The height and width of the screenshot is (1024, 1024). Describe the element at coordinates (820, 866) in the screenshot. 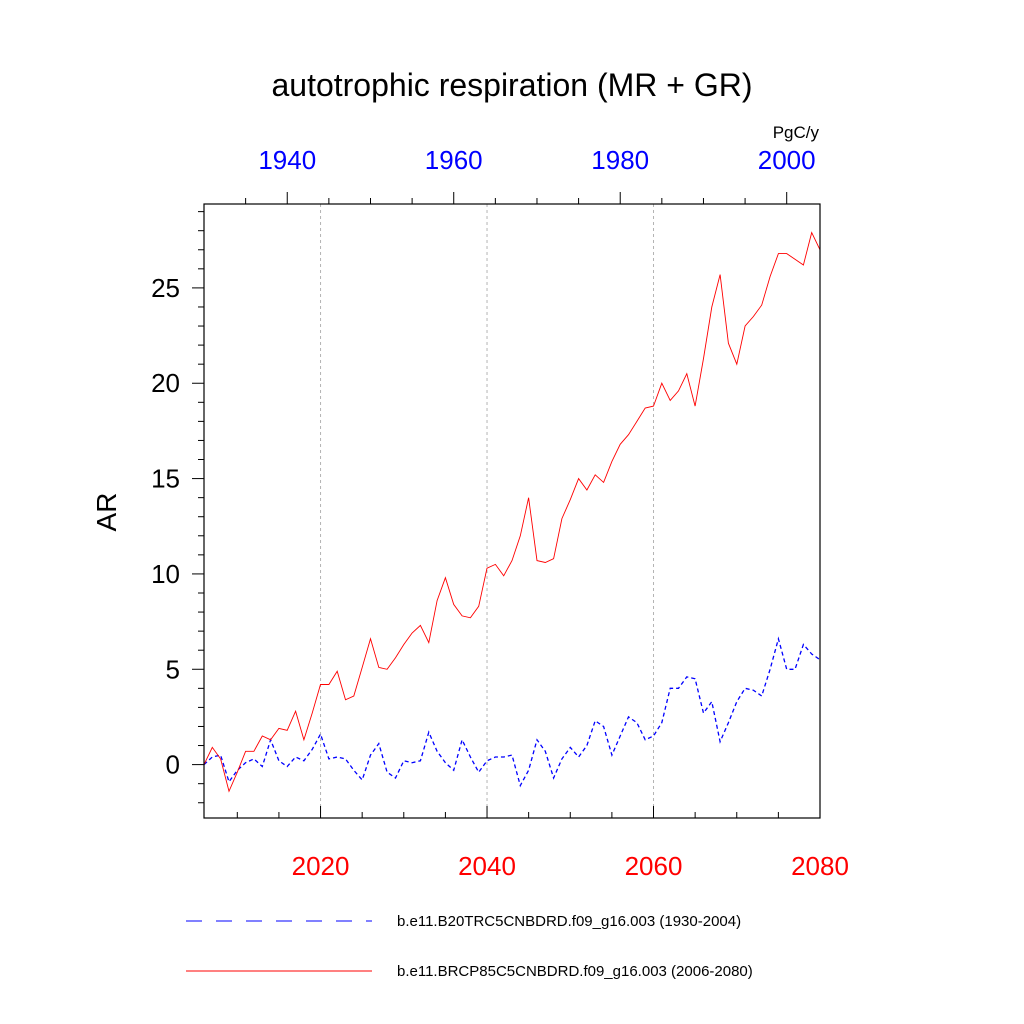

I see `x-bottom-tick-label: 2080` at that location.